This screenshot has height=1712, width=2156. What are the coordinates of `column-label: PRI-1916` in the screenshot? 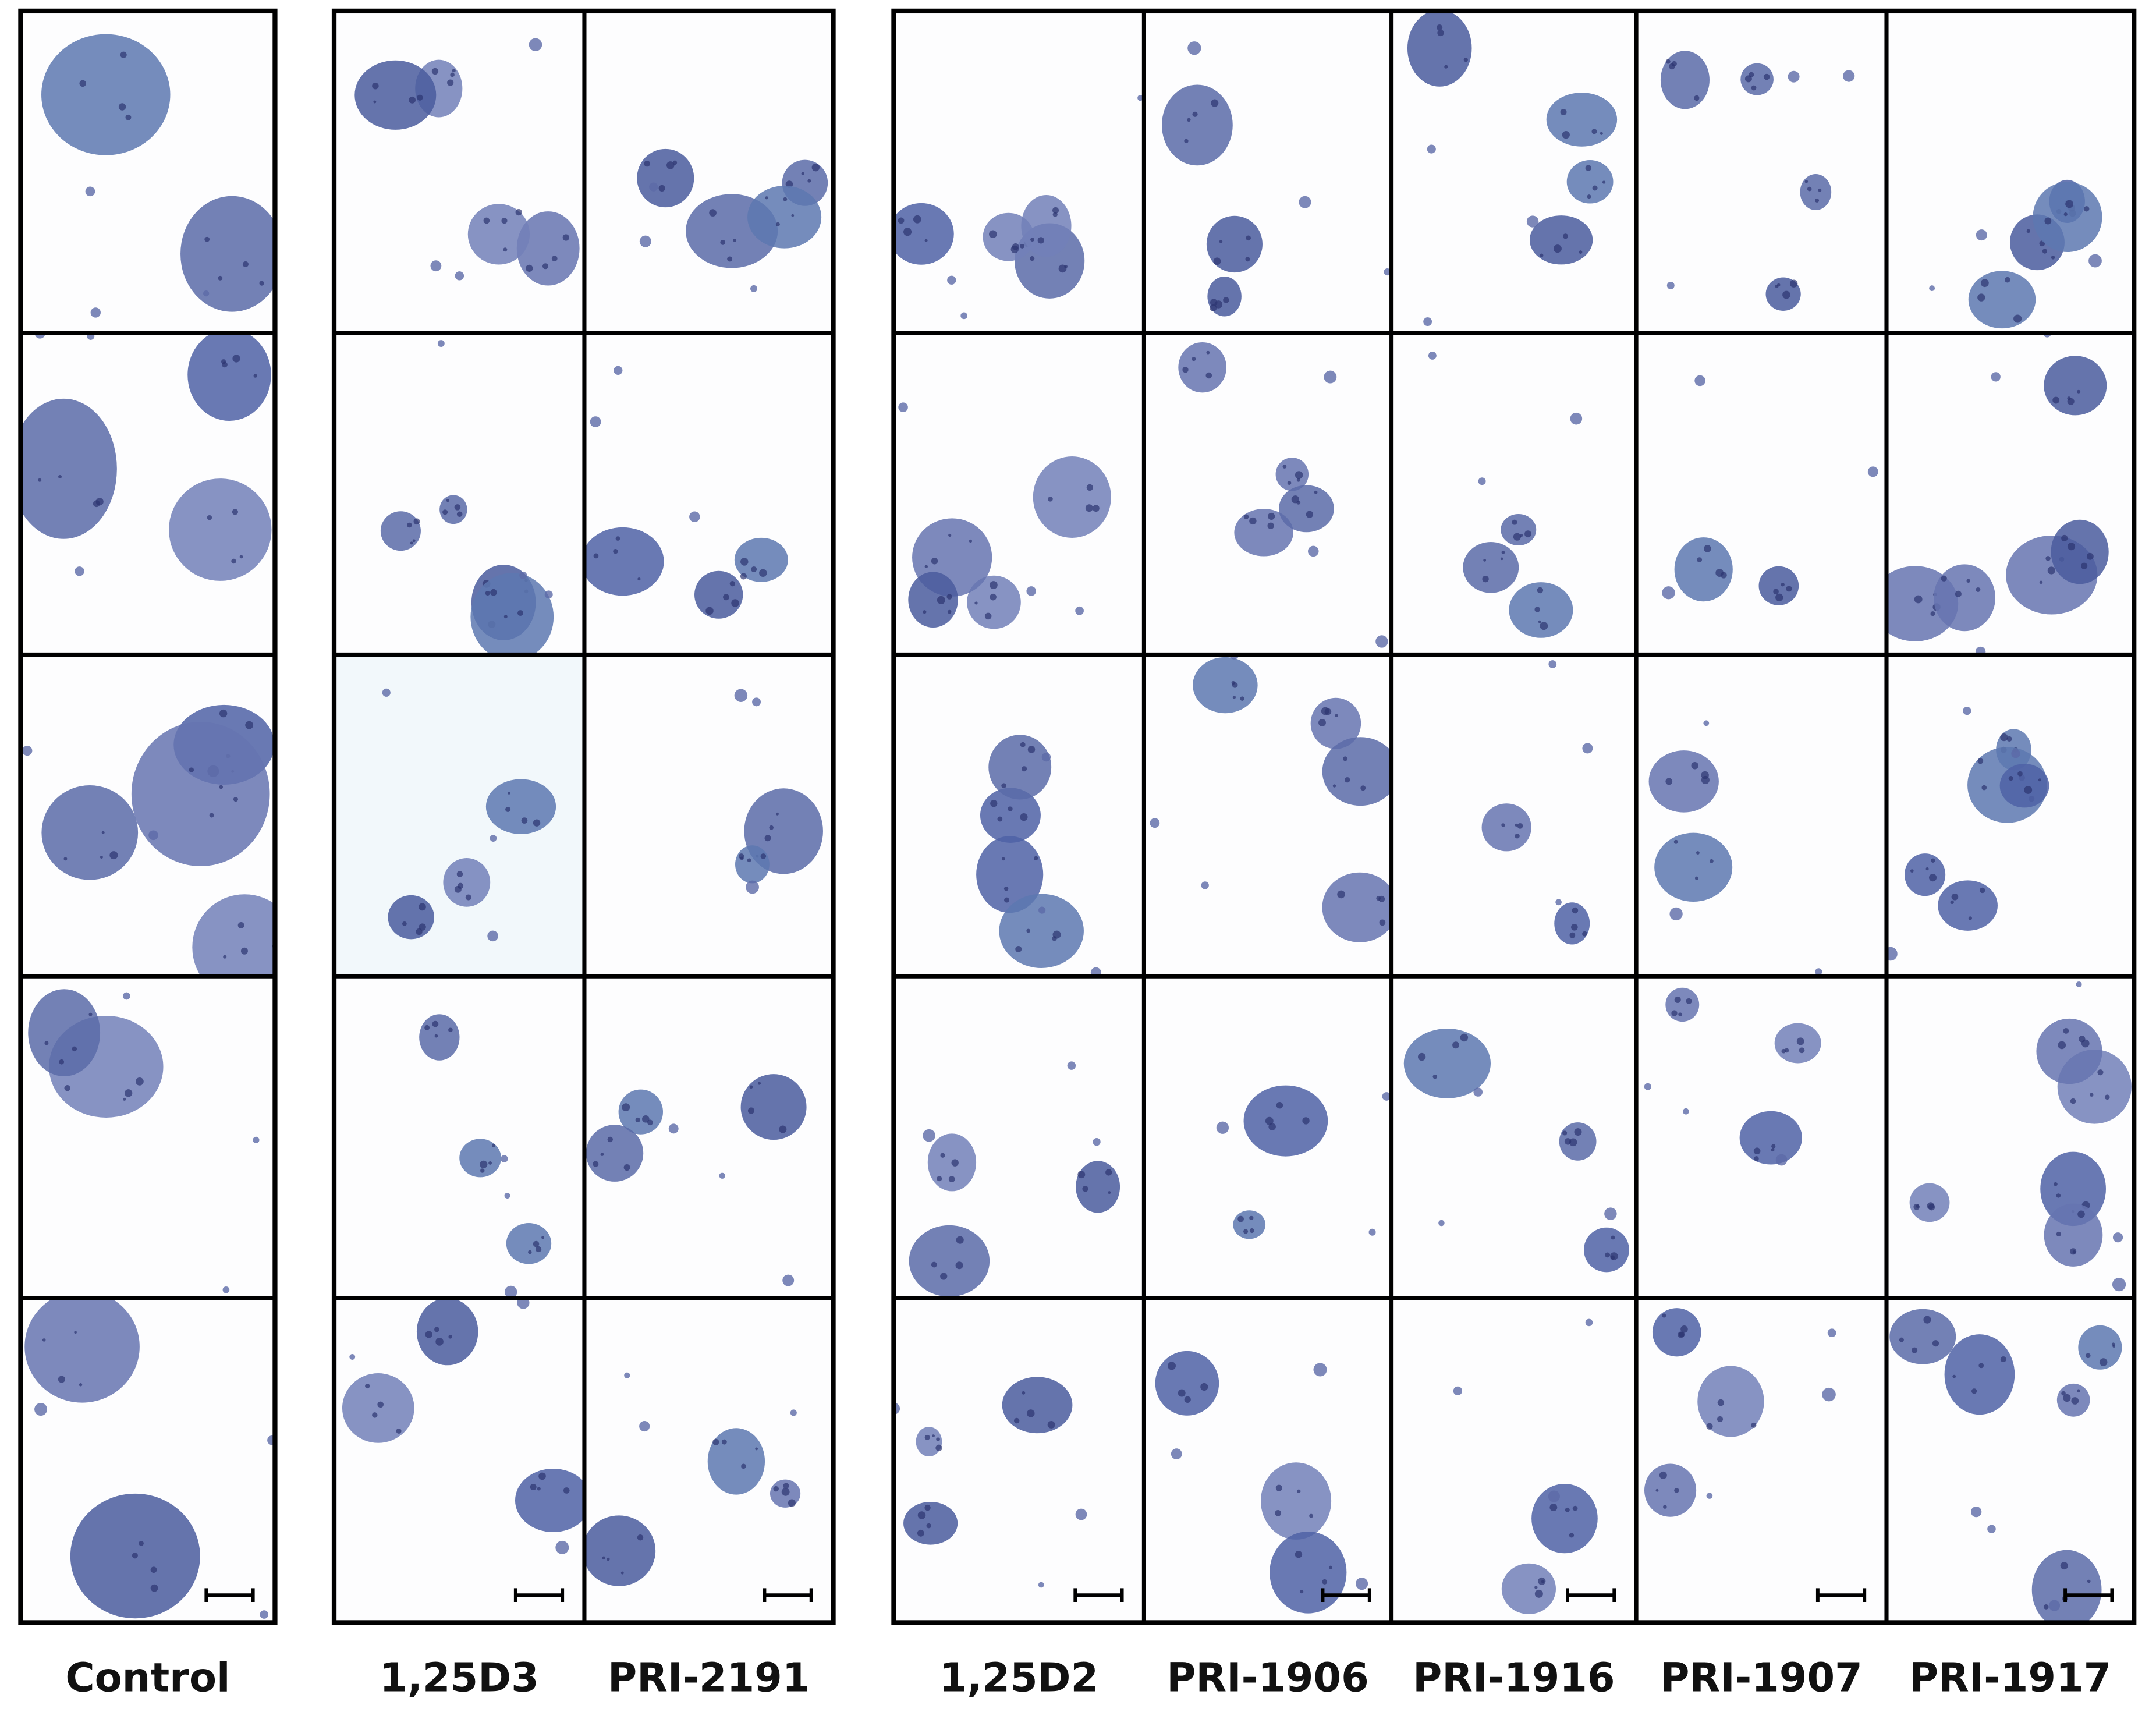 It's located at (1514, 1678).